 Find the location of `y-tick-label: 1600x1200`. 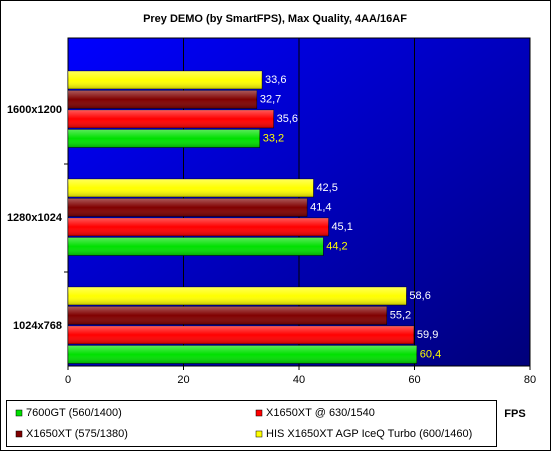

y-tick-label: 1600x1200 is located at coordinates (34, 110).